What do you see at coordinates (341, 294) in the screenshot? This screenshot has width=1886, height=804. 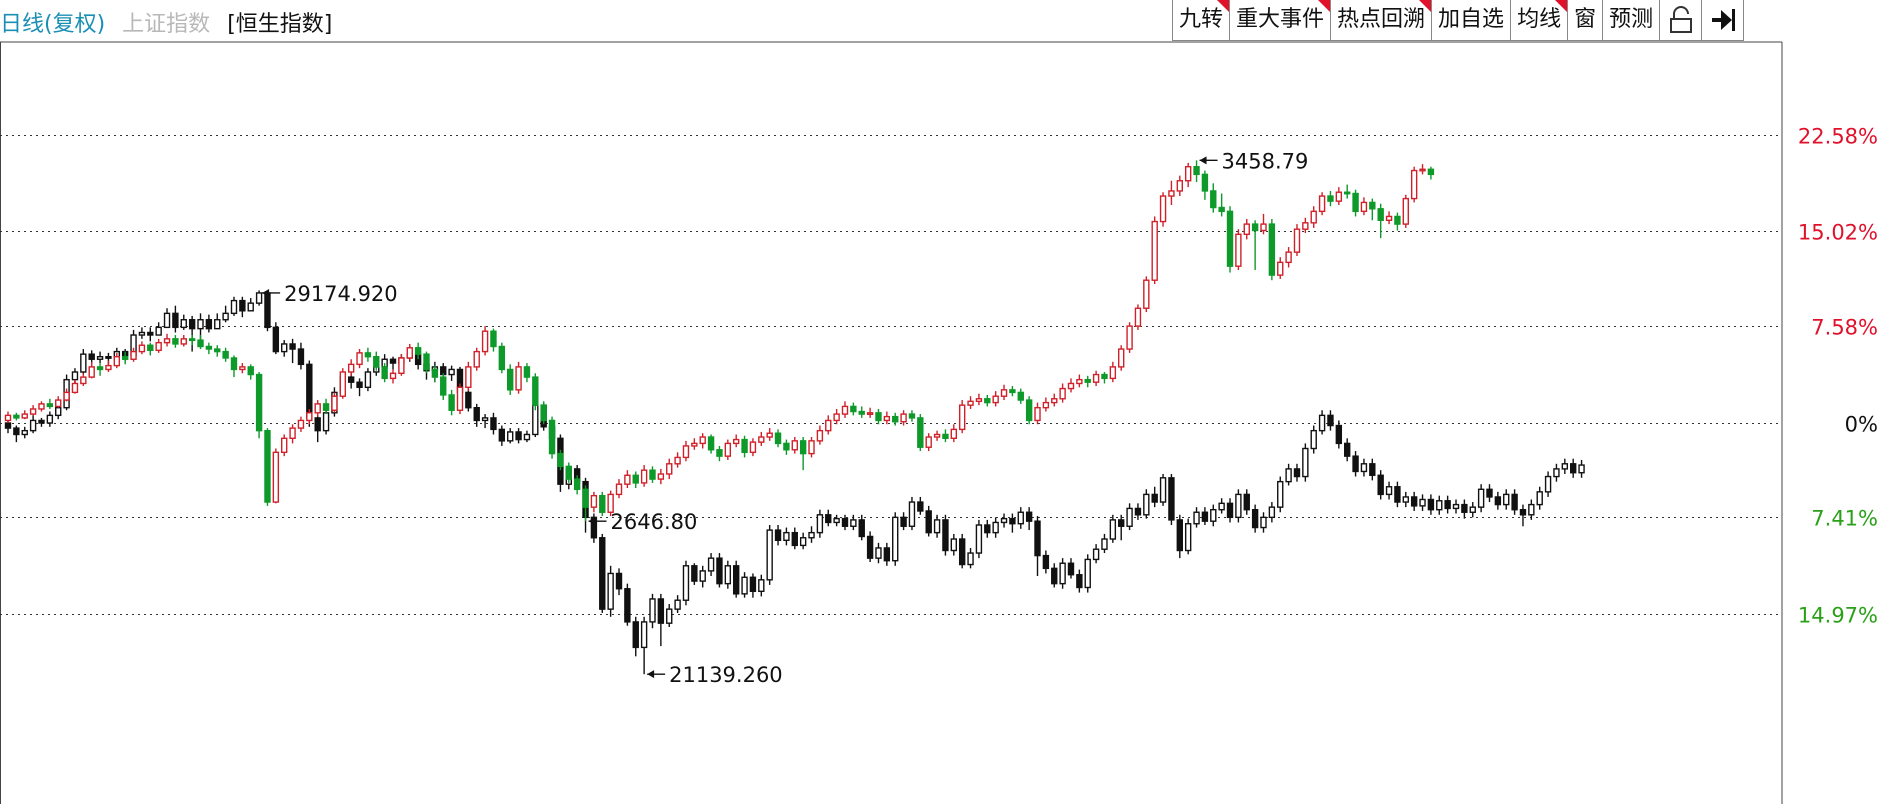 I see `extreme-value-label: 29174.920` at bounding box center [341, 294].